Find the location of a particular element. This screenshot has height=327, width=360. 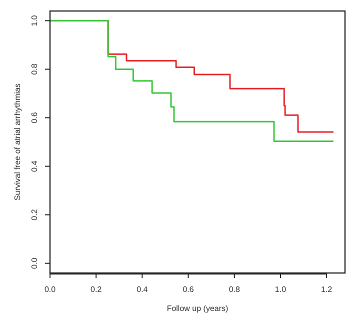

y-tick-label: 0.4 is located at coordinates (34, 166).